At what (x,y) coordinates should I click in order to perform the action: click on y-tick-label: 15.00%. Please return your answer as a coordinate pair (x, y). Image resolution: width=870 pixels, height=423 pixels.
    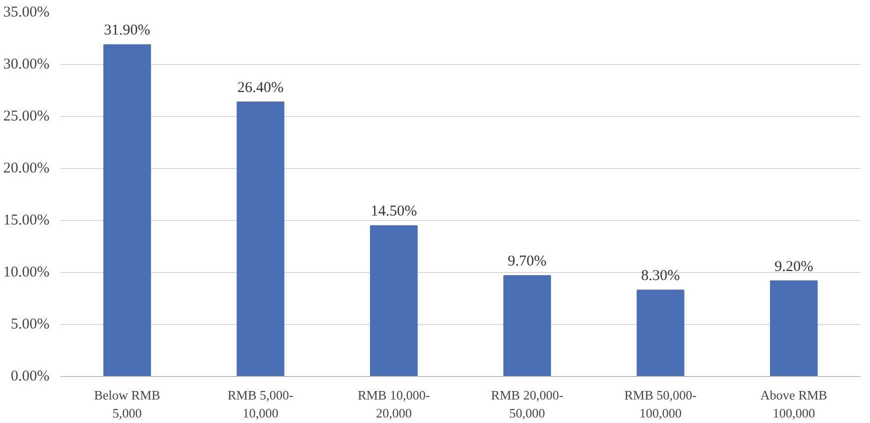
    Looking at the image, I should click on (26, 220).